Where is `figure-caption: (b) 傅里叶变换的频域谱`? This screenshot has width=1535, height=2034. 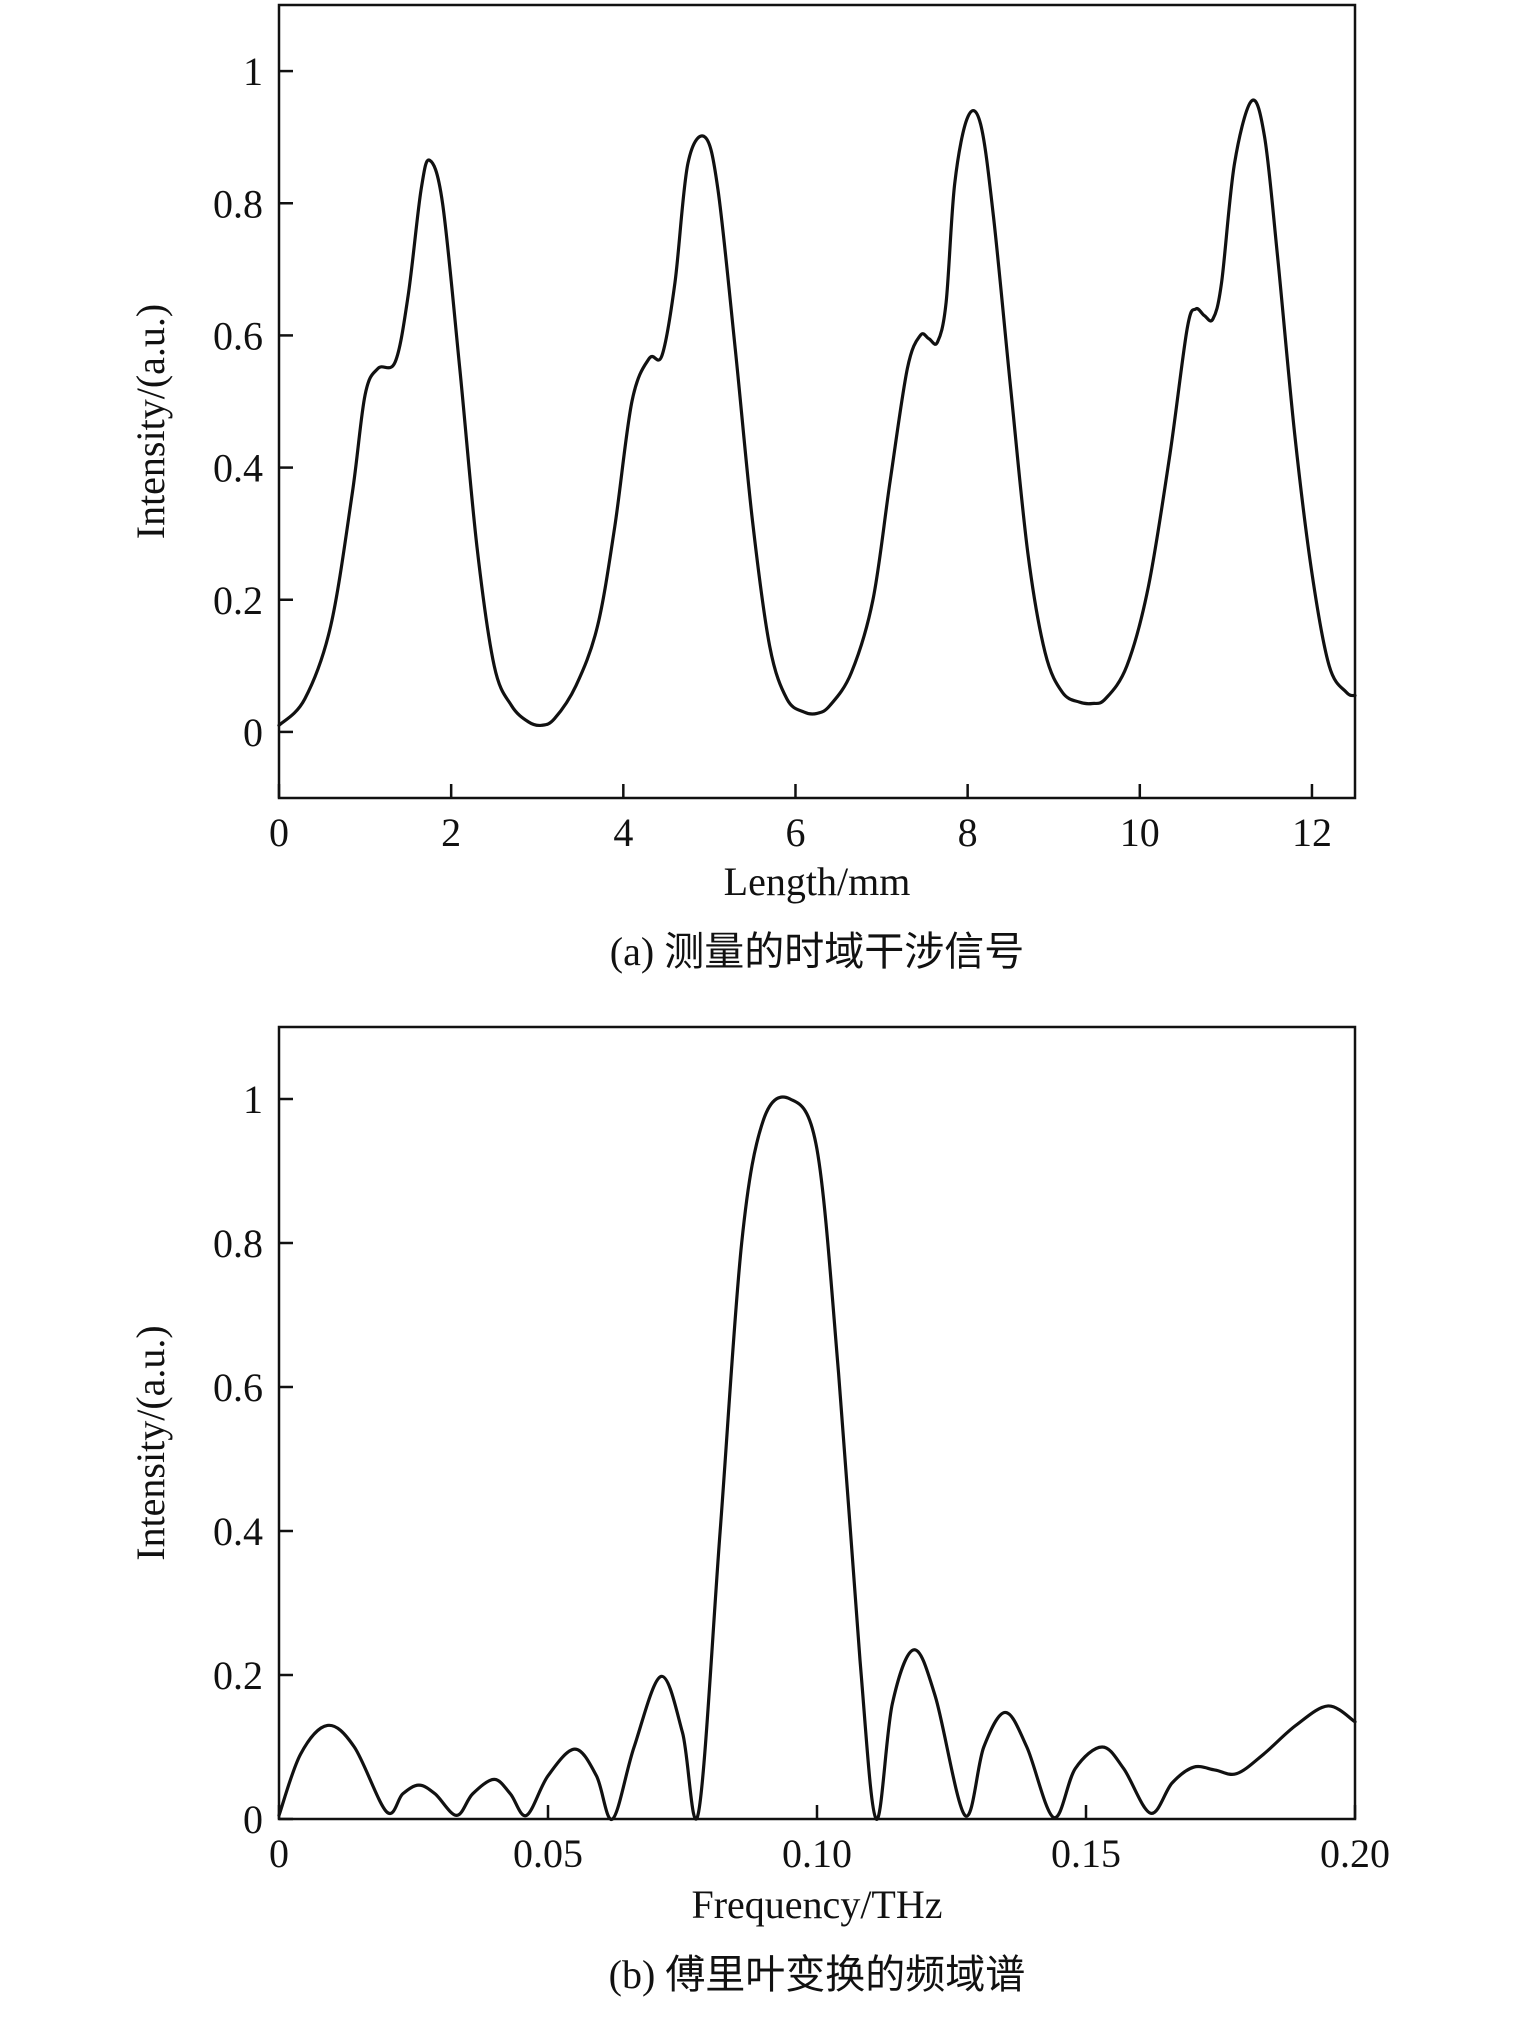
figure-caption: (b) 傅里叶变换的频域谱 is located at coordinates (817, 1974).